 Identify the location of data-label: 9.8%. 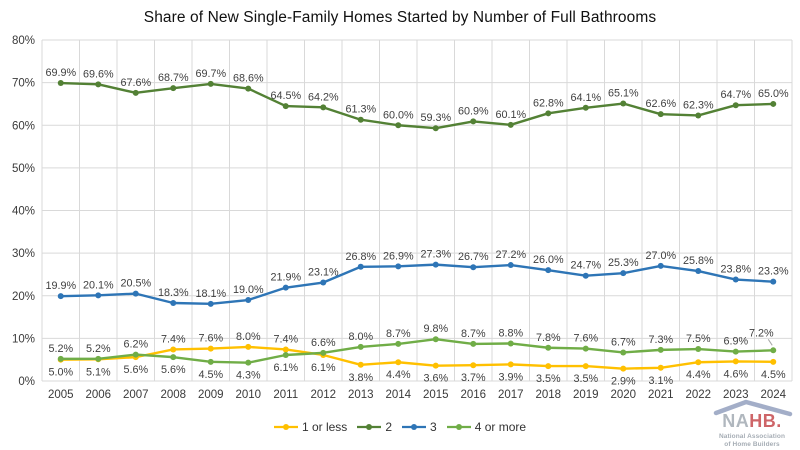
(435, 329).